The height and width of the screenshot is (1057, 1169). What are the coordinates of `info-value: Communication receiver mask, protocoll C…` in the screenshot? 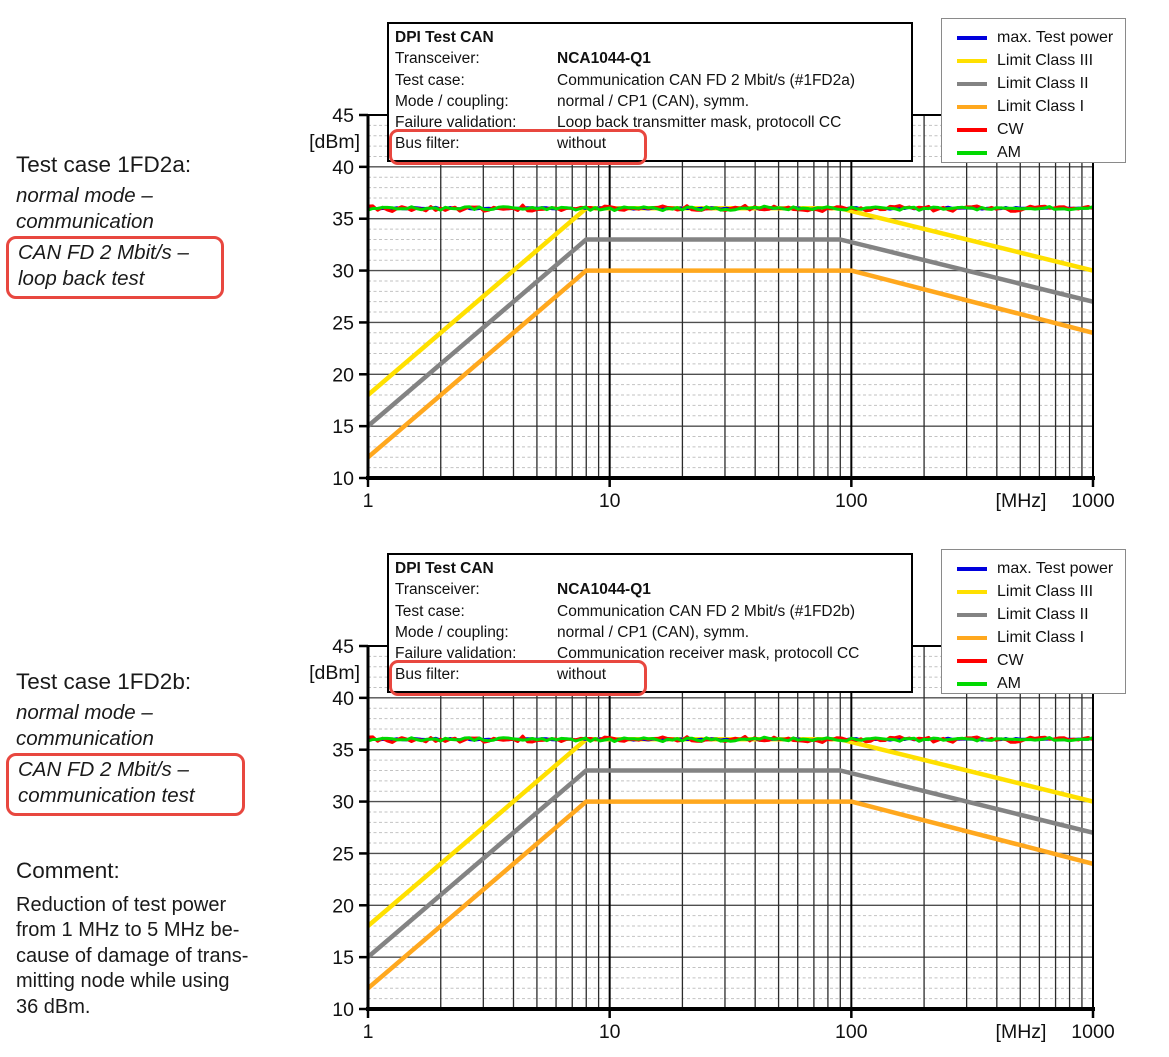 It's located at (708, 654).